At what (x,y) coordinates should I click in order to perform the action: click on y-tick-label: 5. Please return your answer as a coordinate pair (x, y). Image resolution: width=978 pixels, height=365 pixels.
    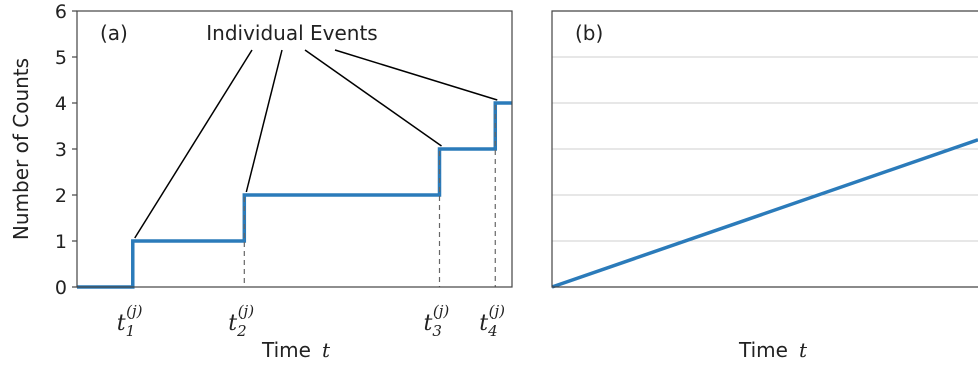
    Looking at the image, I should click on (61, 58).